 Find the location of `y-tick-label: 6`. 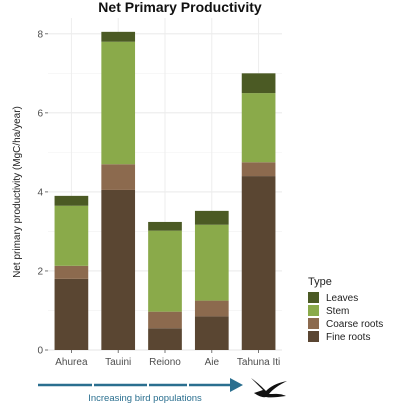

y-tick-label: 6 is located at coordinates (40, 113).